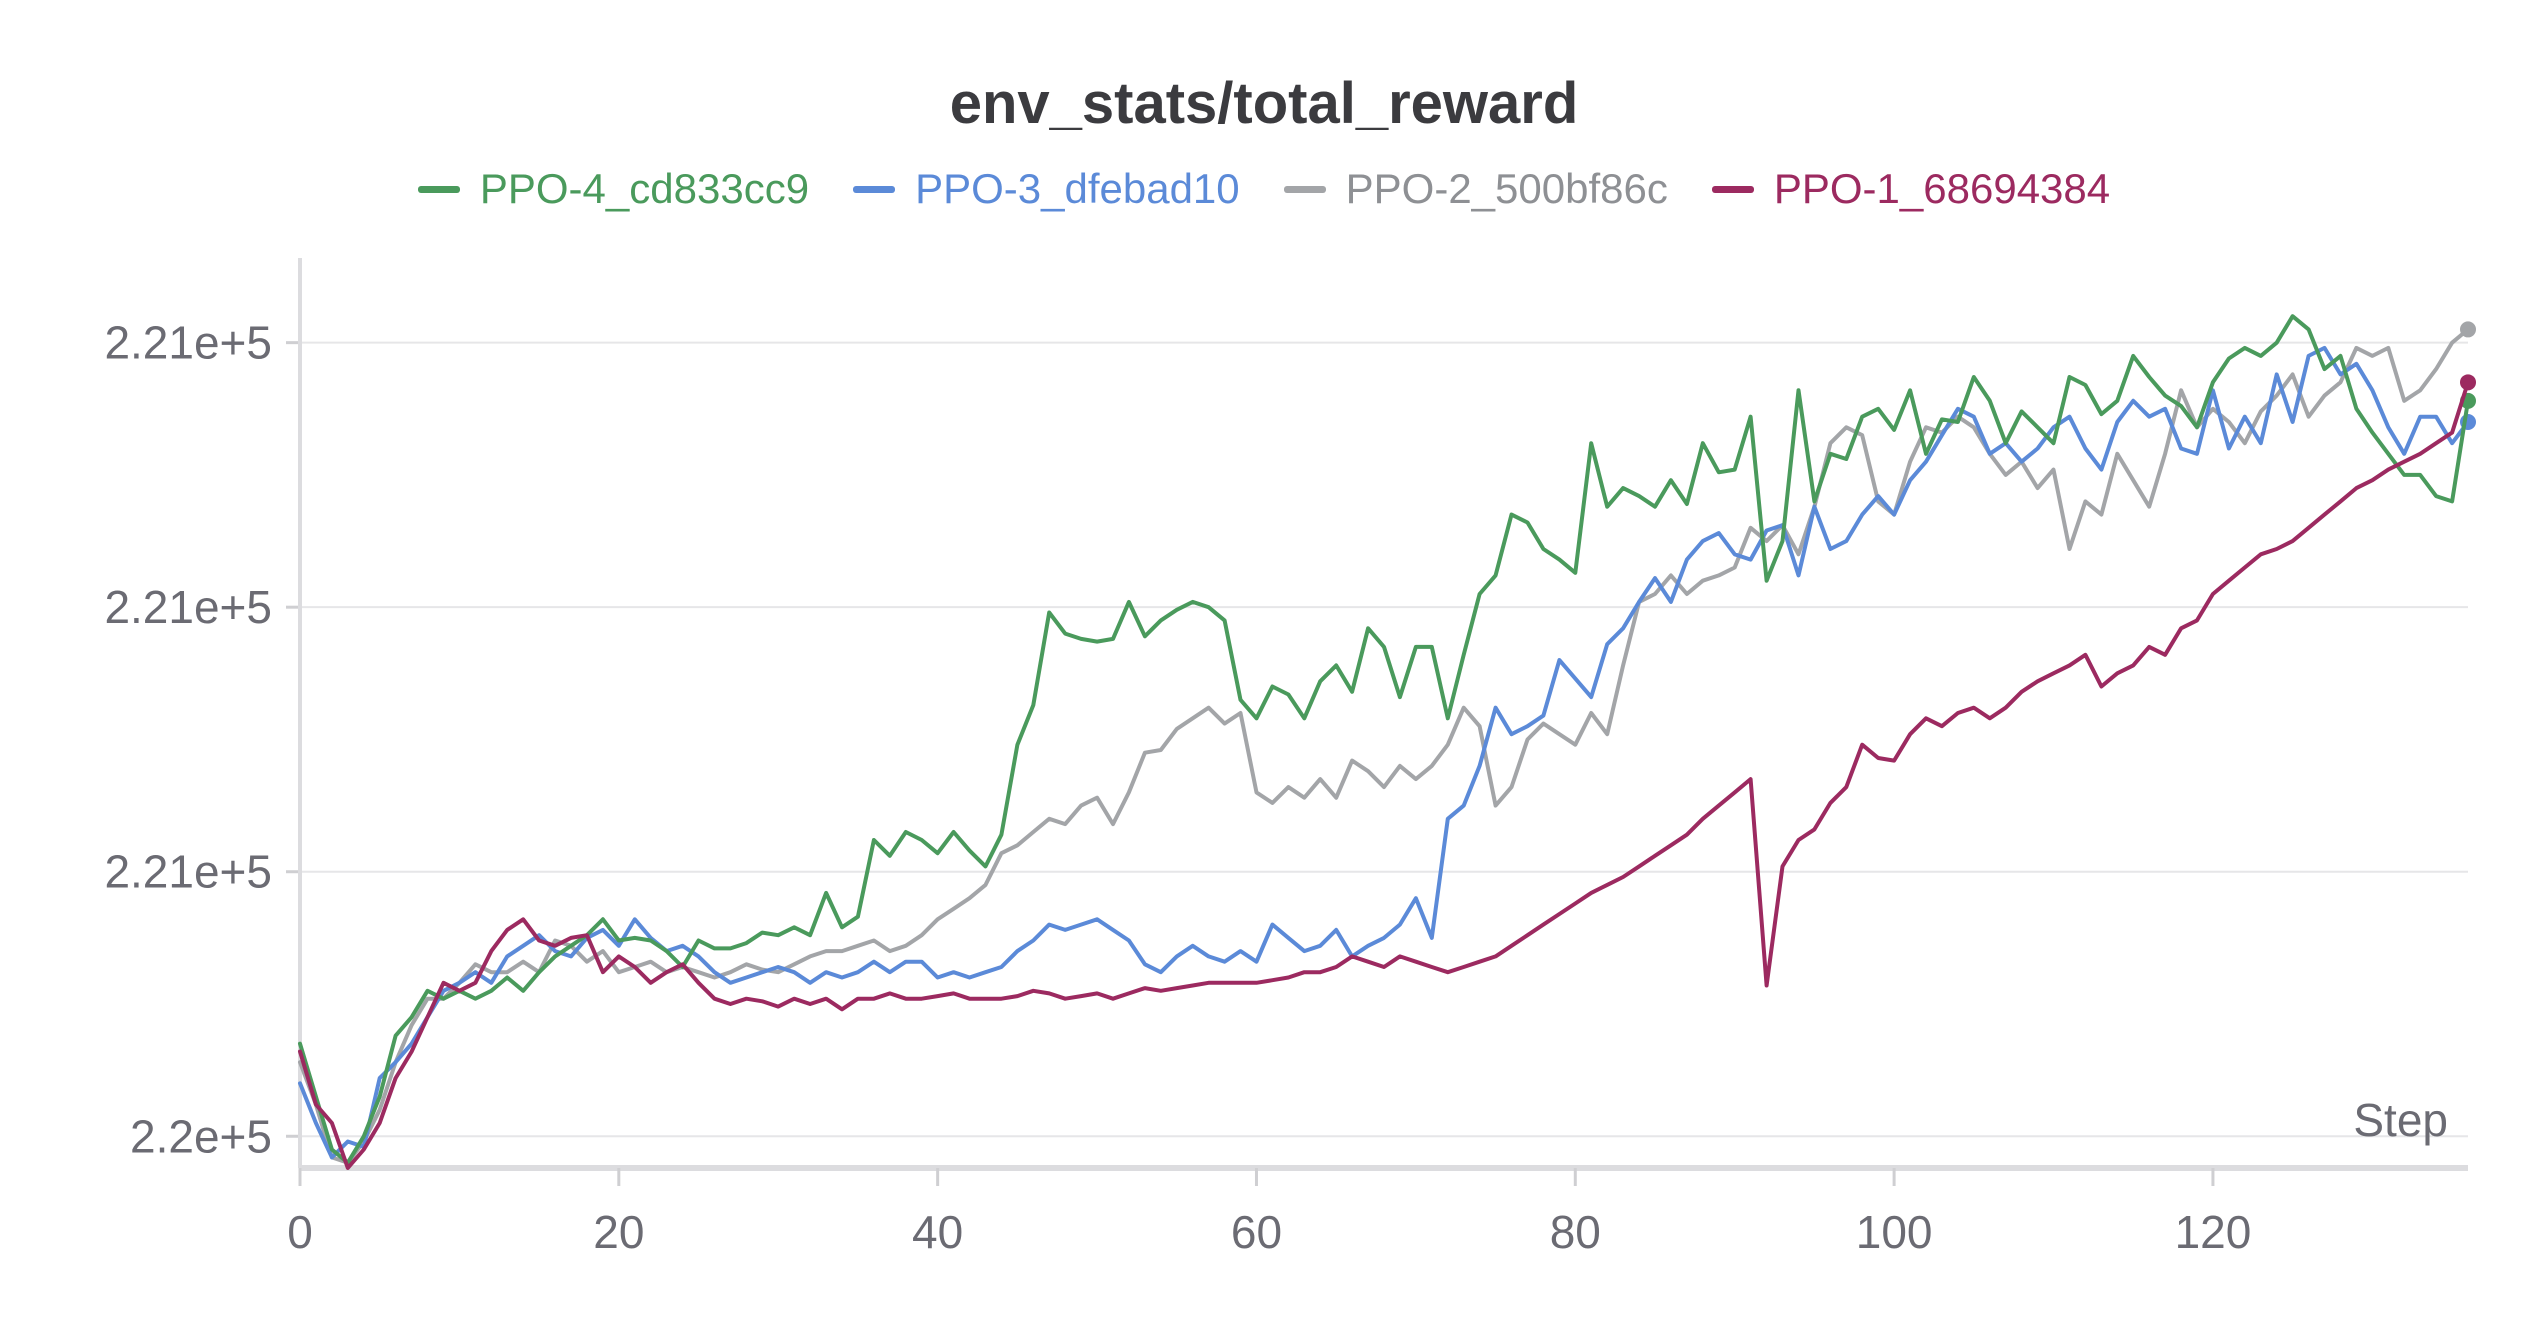  I want to click on x-axis-title: Step, so click(2400, 1120).